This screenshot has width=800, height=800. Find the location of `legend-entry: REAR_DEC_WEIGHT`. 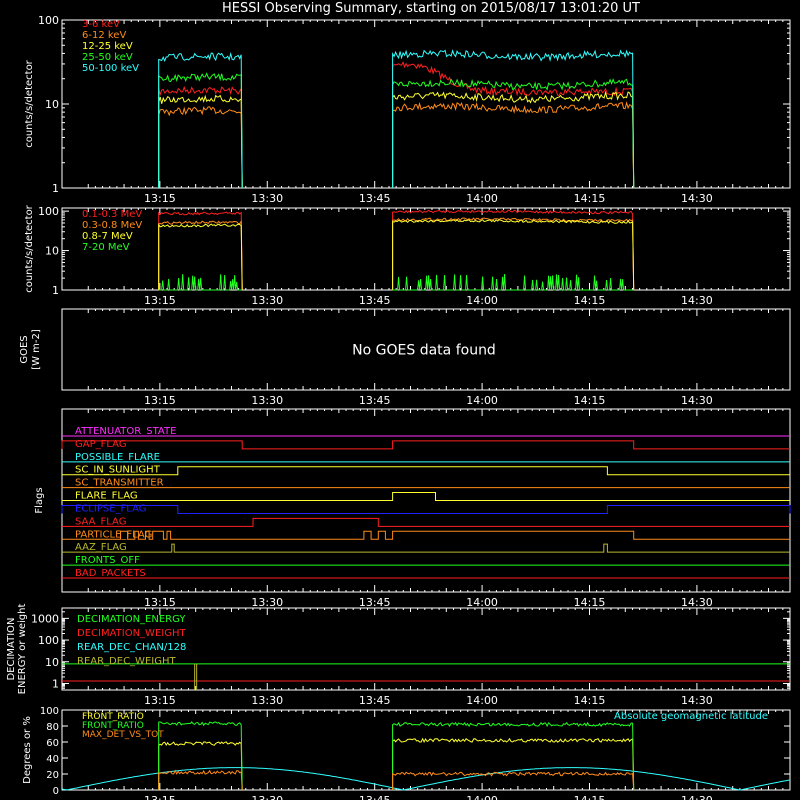

legend-entry: REAR_DEC_WEIGHT is located at coordinates (126, 661).